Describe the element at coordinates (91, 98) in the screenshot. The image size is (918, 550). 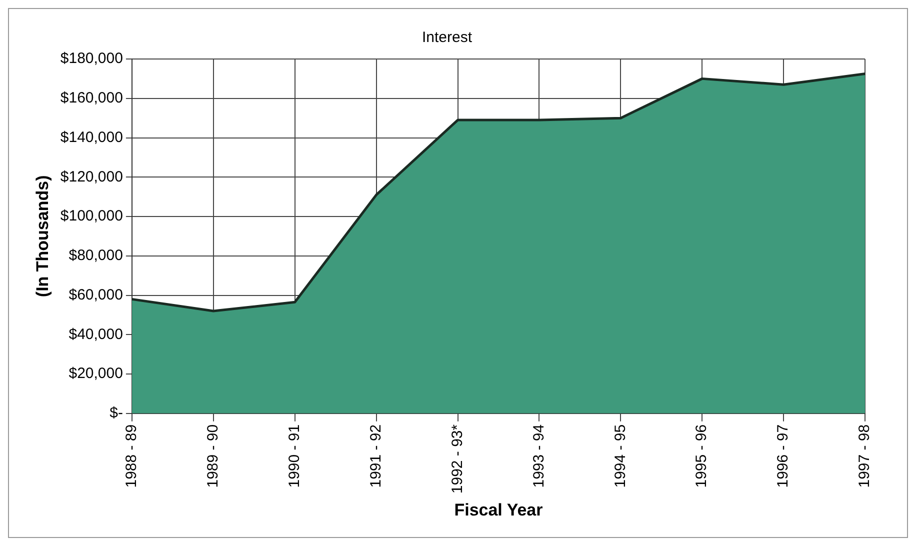
I see `y-tick-label: $160,000` at that location.